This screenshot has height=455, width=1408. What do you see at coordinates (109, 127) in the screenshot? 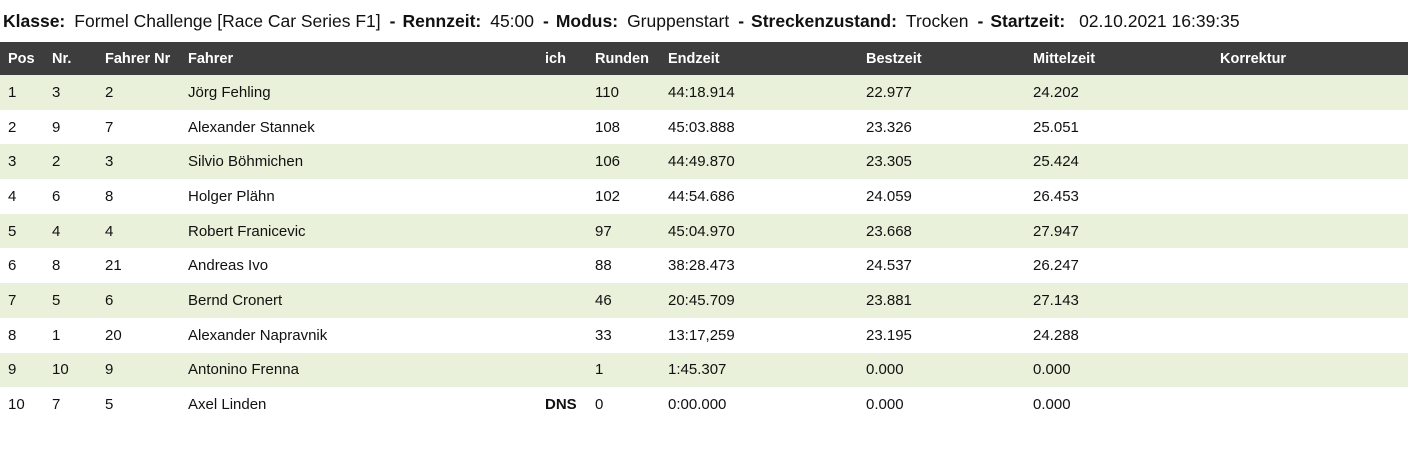
I see `cell-fahrer_nr: 7` at bounding box center [109, 127].